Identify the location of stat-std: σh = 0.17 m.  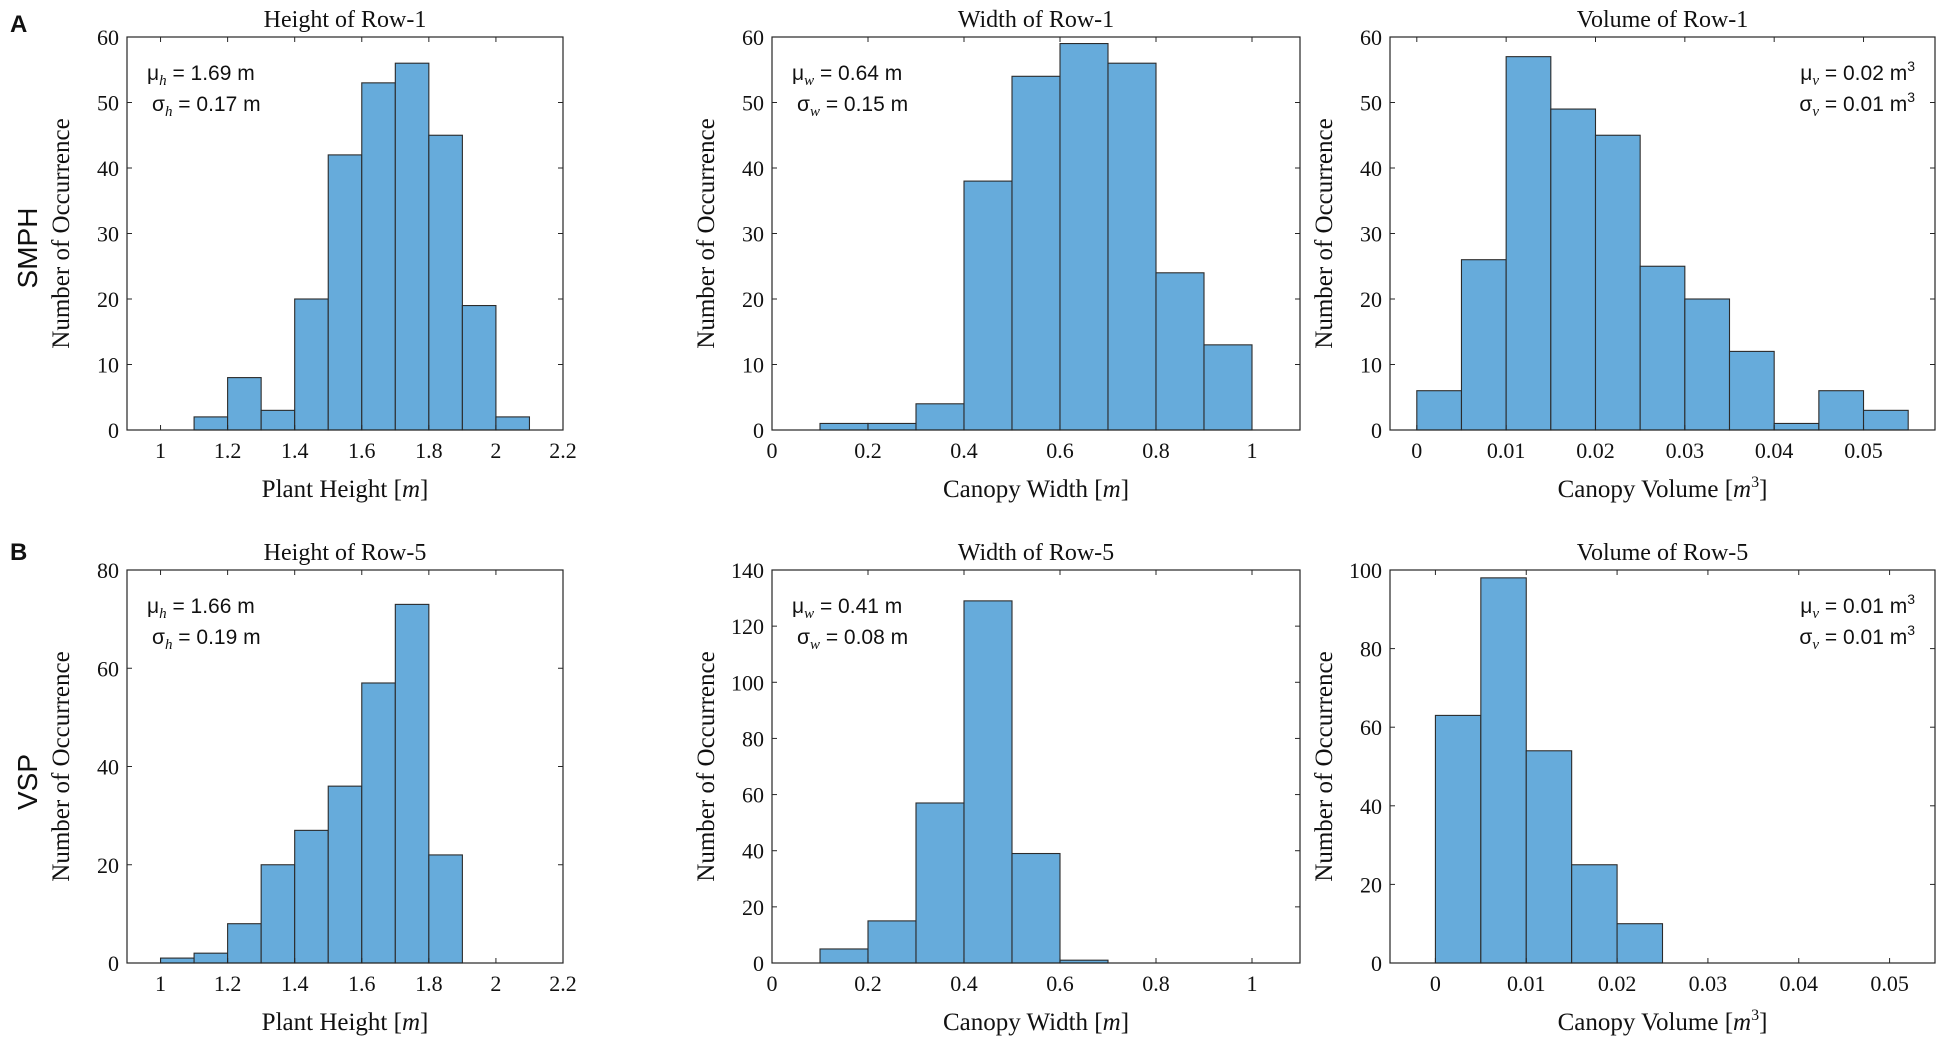
(206, 106).